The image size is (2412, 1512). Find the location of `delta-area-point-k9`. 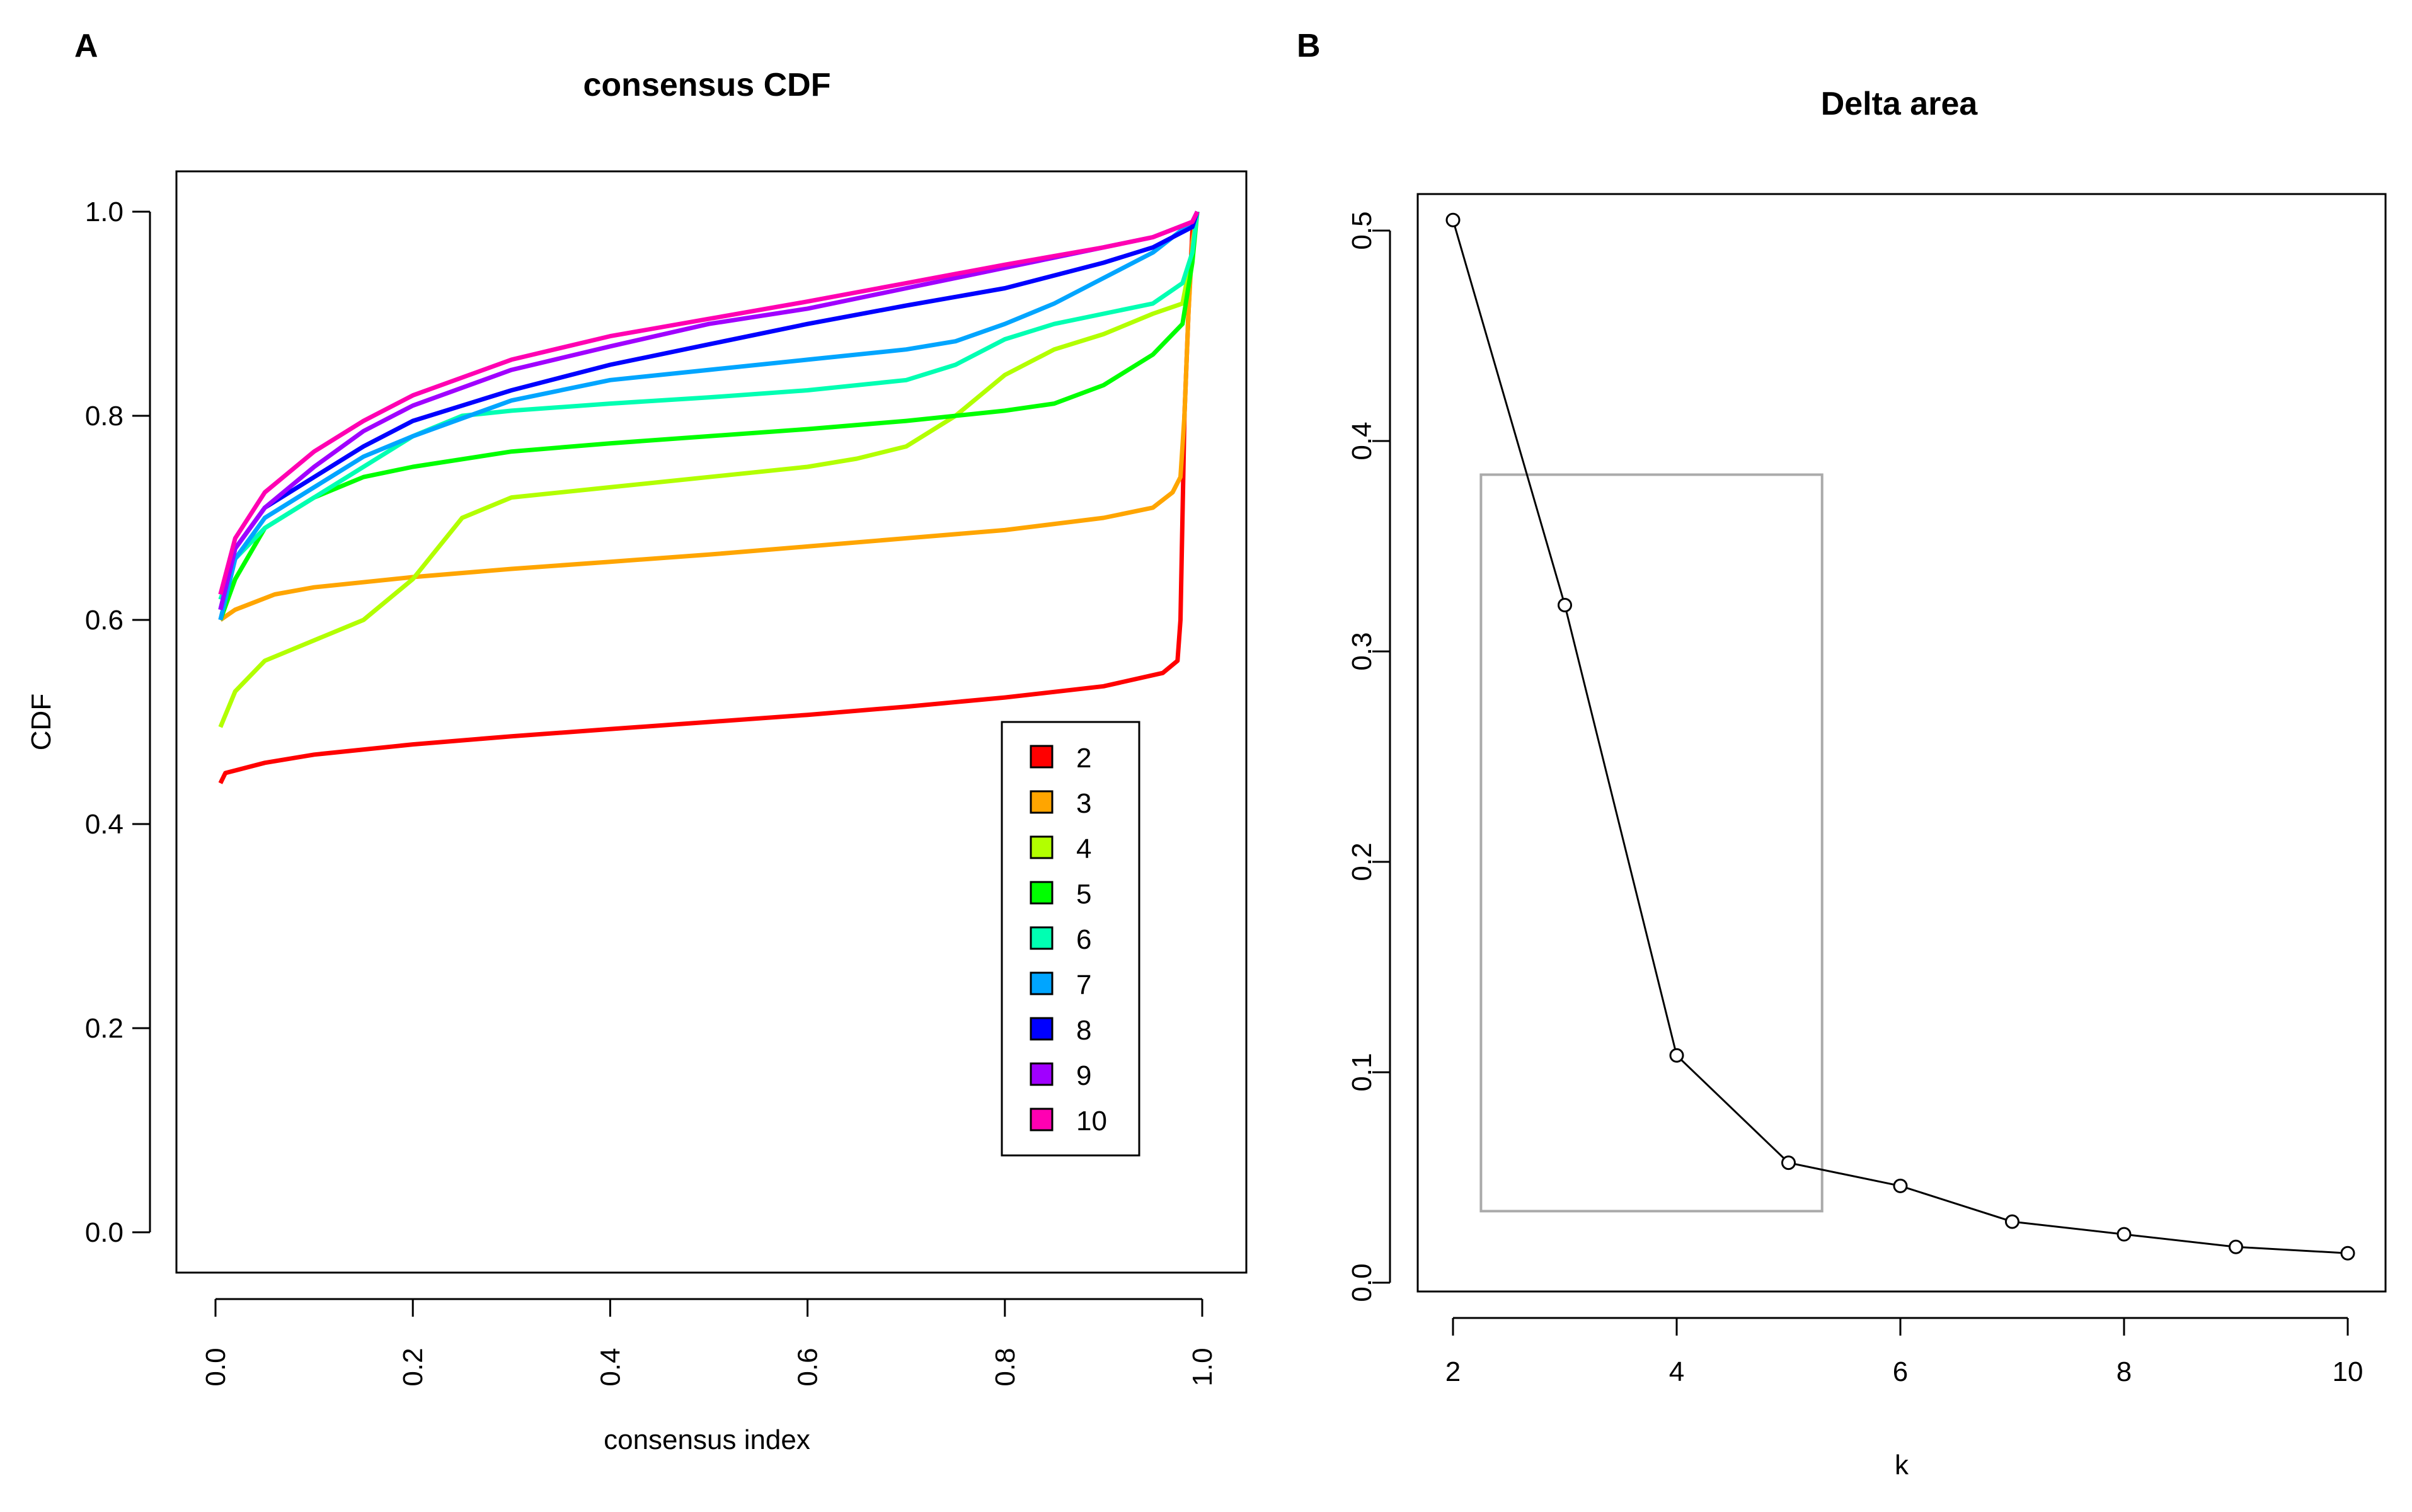

delta-area-point-k9 is located at coordinates (2236, 1246).